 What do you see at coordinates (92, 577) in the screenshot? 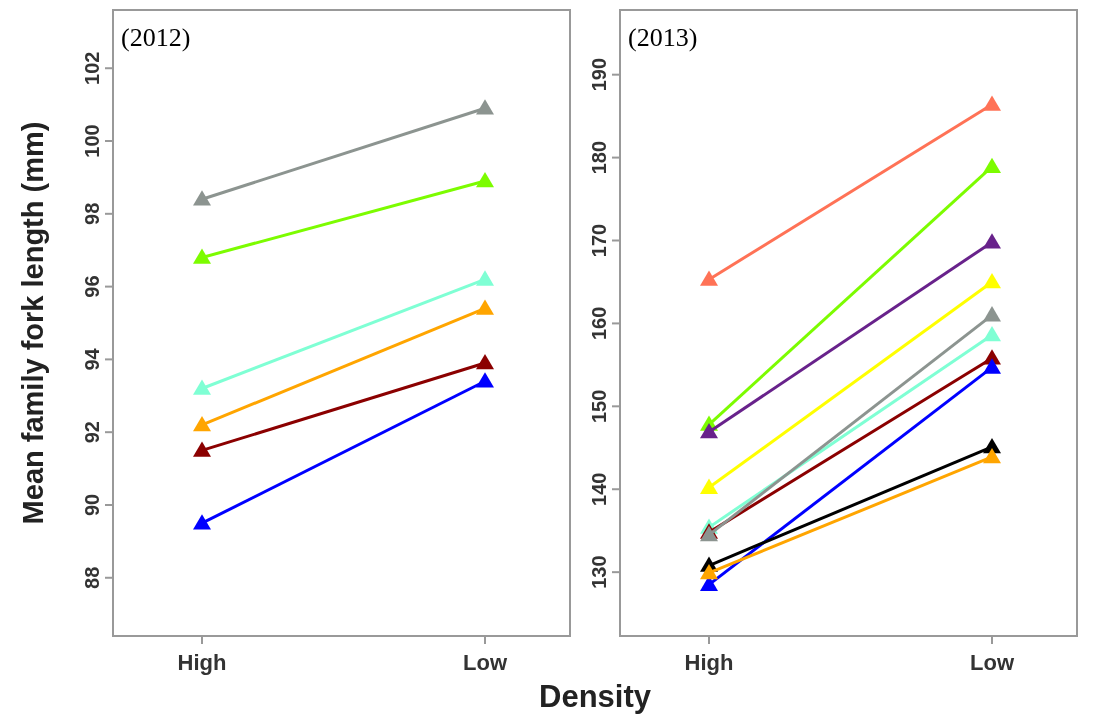
I see `y-tick-label: 88` at bounding box center [92, 577].